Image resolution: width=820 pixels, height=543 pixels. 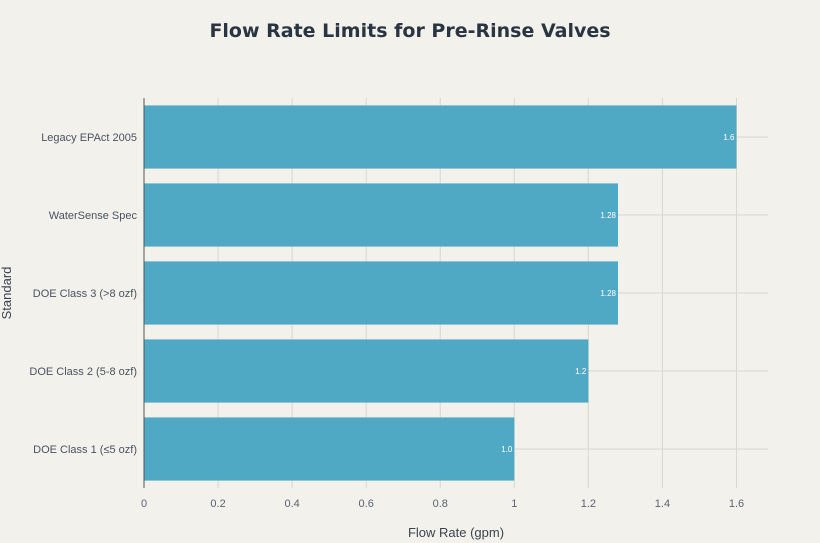 I want to click on x-tick-label: 1, so click(x=514, y=504).